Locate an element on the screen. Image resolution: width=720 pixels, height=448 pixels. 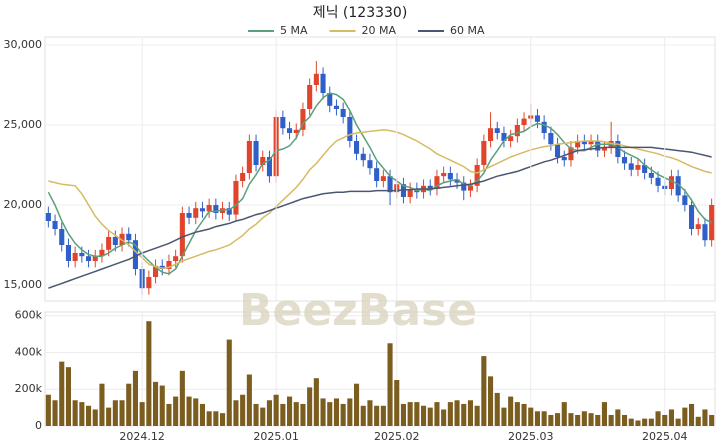
y-tick-label: 20,000 is located at coordinates (23, 204).